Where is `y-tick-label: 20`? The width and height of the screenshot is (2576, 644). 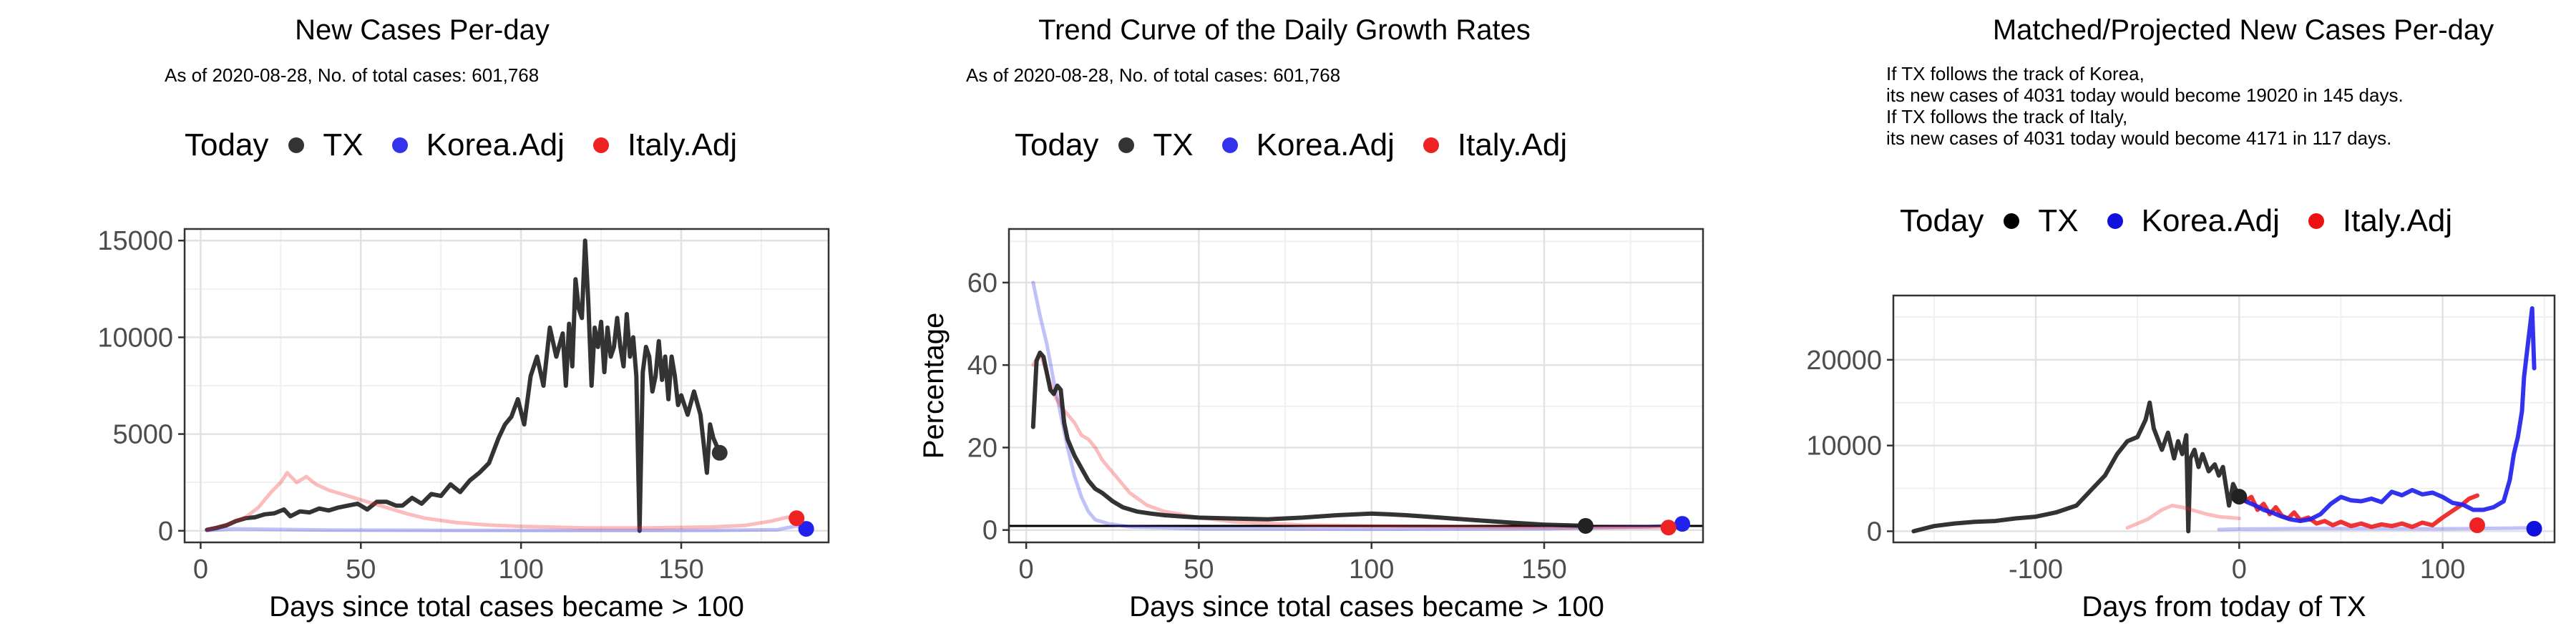 y-tick-label: 20 is located at coordinates (982, 448).